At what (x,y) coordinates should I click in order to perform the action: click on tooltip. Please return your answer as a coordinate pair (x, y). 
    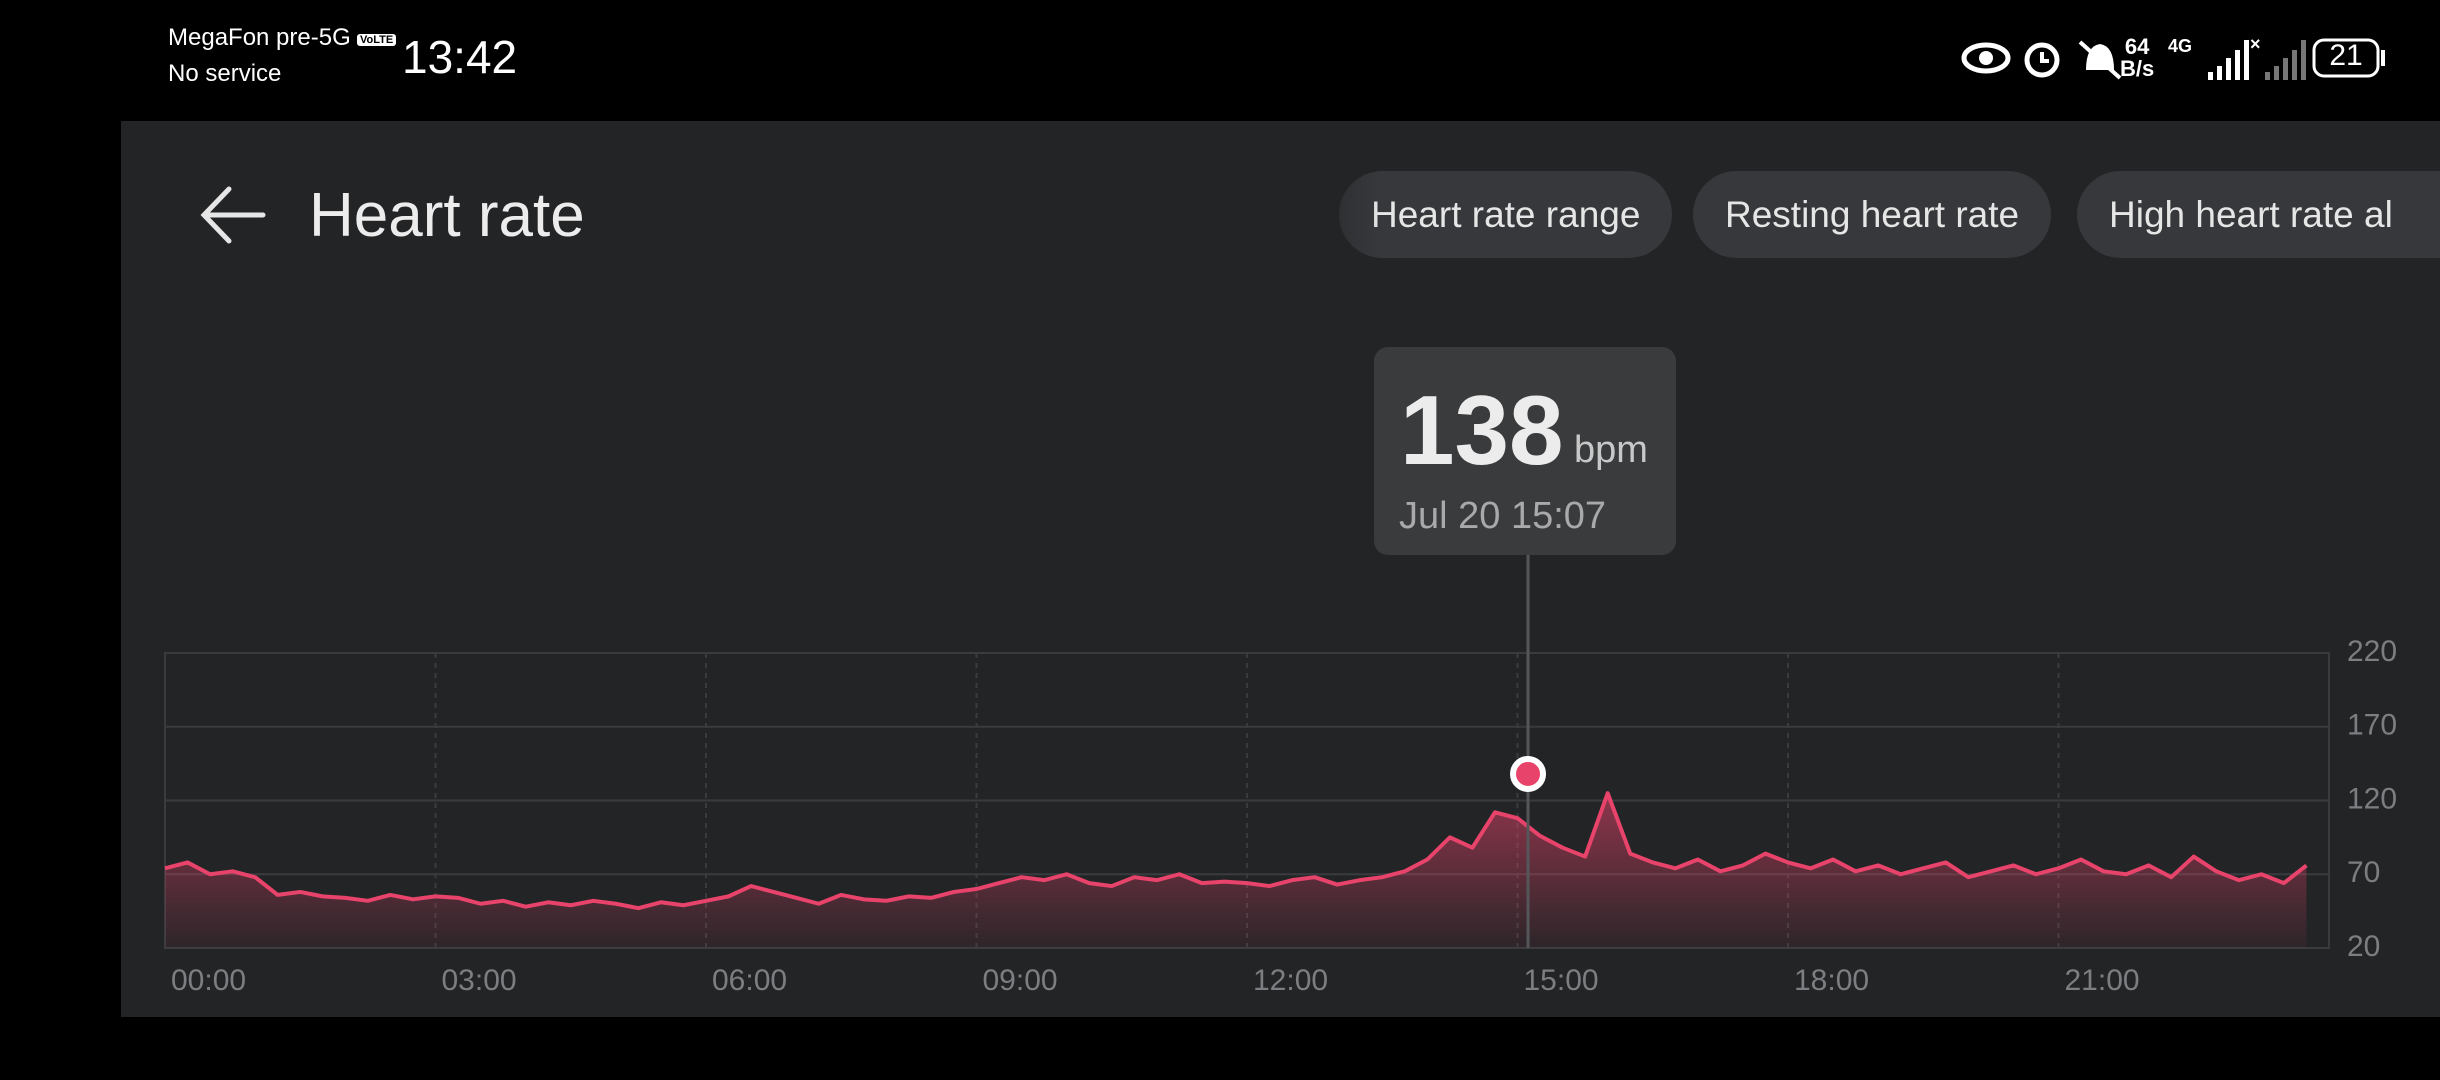
    Looking at the image, I should click on (1525, 451).